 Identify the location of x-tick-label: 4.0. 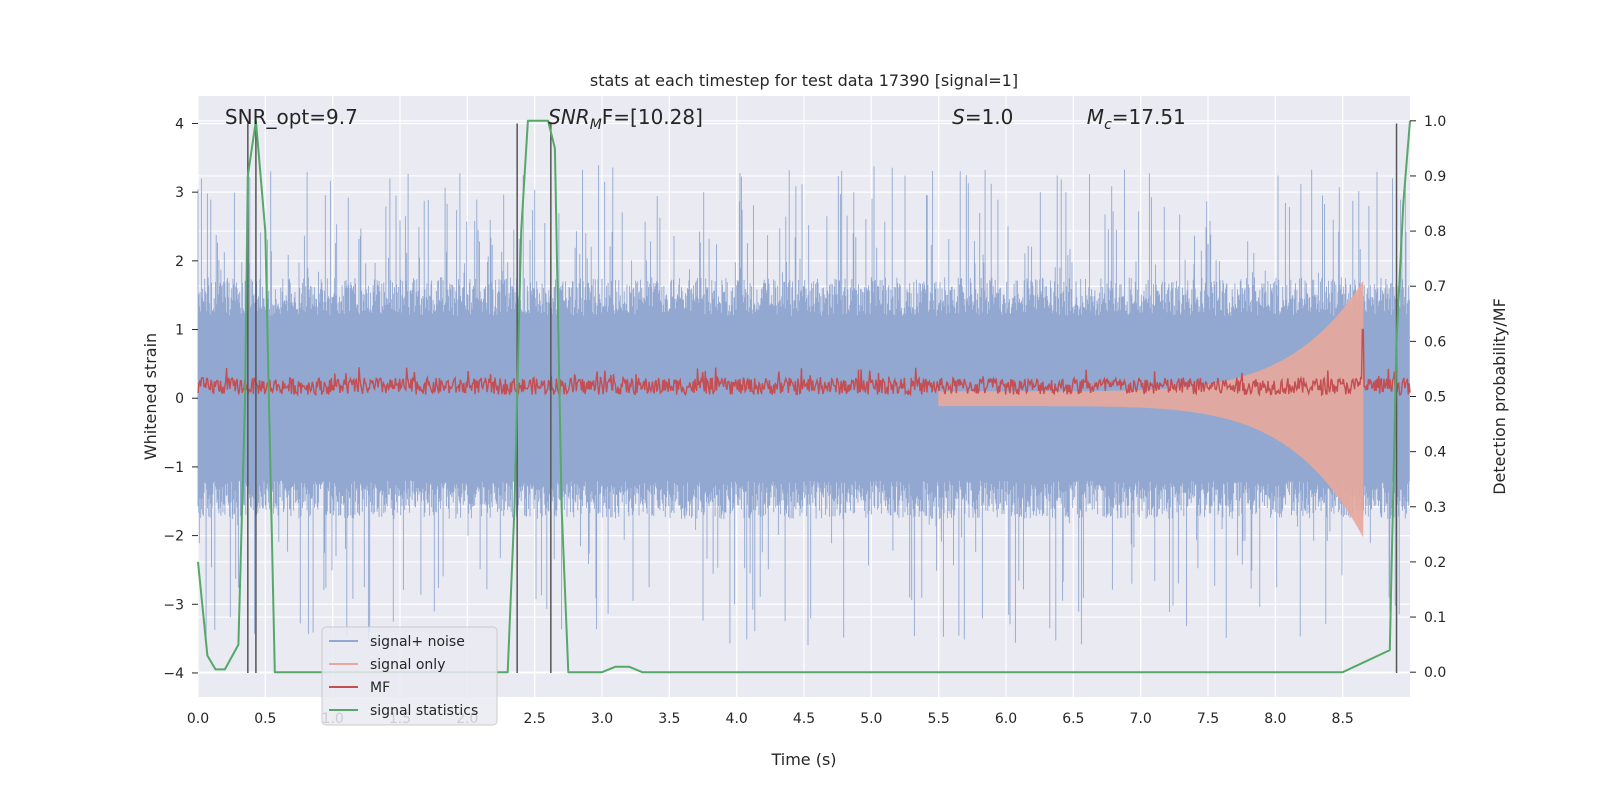
(737, 719).